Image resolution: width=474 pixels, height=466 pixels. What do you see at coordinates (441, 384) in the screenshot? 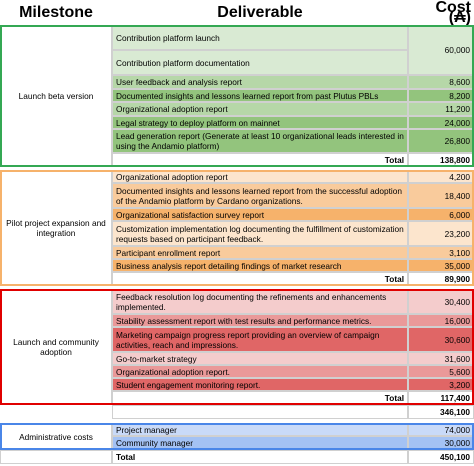
I see `cost-cell: 3,200` at bounding box center [441, 384].